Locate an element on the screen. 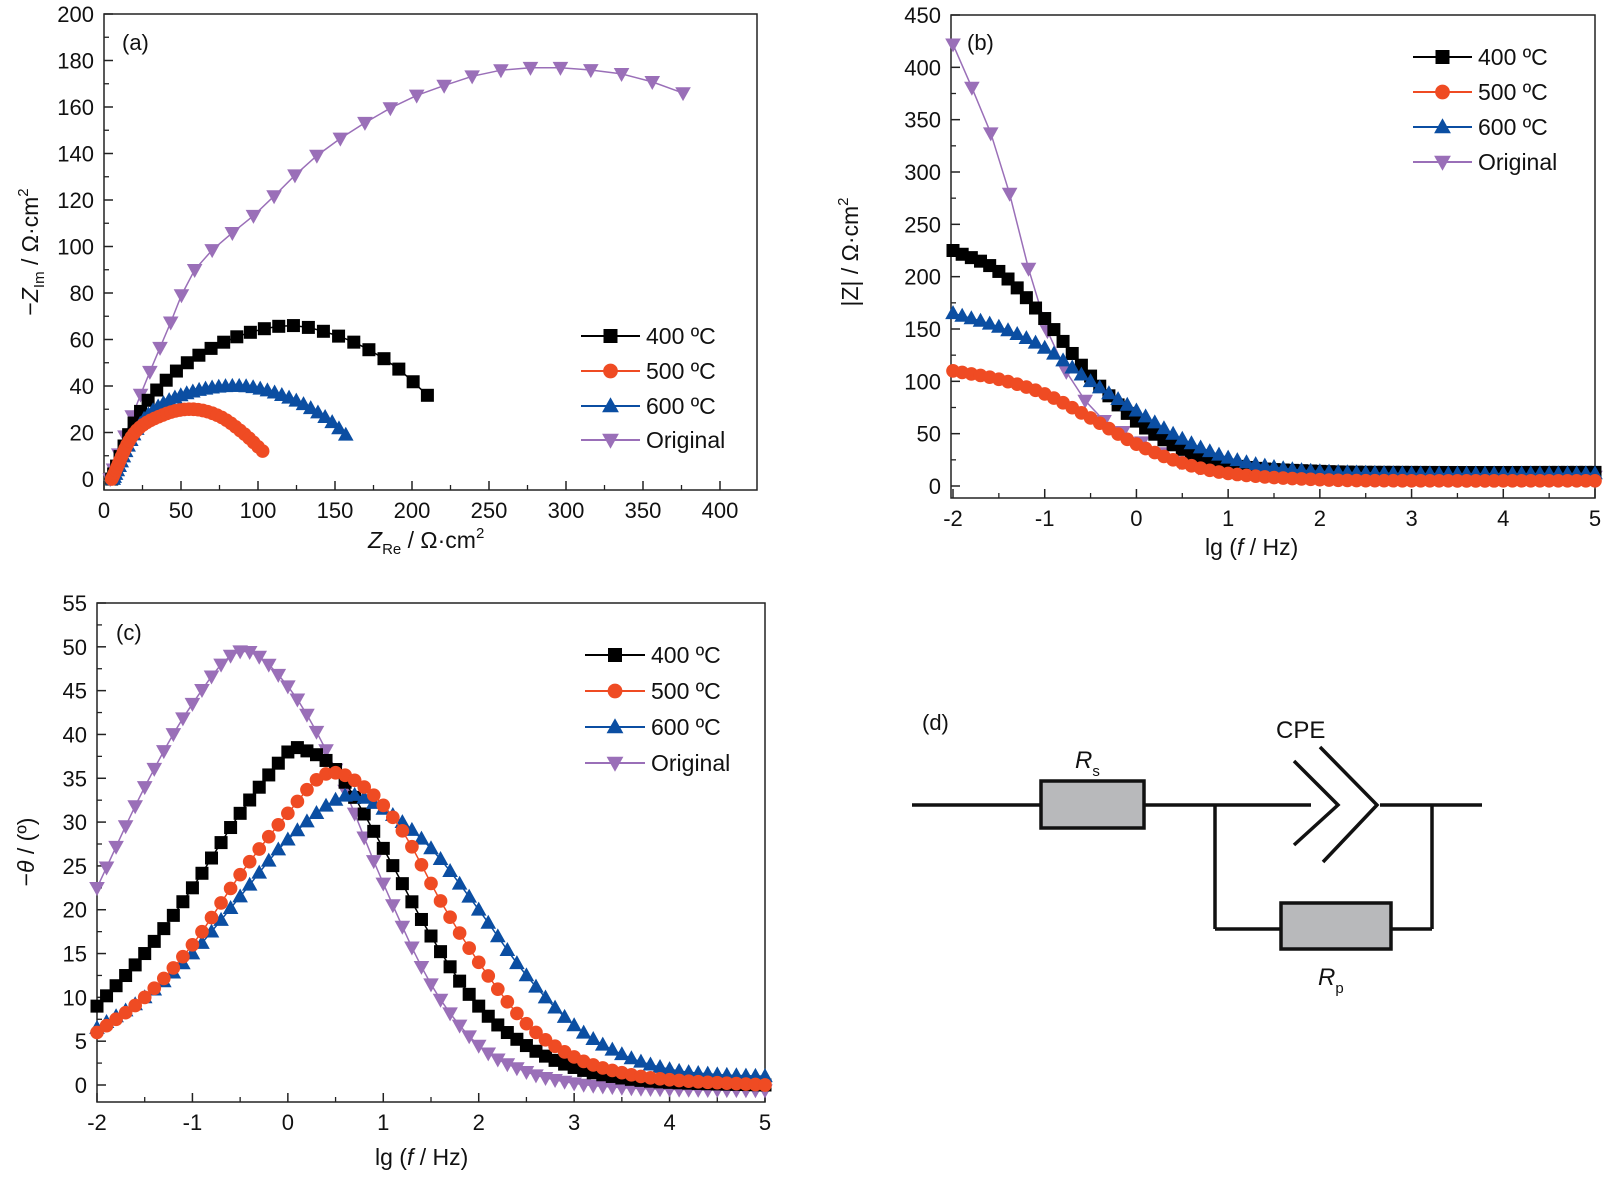 This screenshot has height=1178, width=1606. x-tick-label: 1 is located at coordinates (1228, 518).